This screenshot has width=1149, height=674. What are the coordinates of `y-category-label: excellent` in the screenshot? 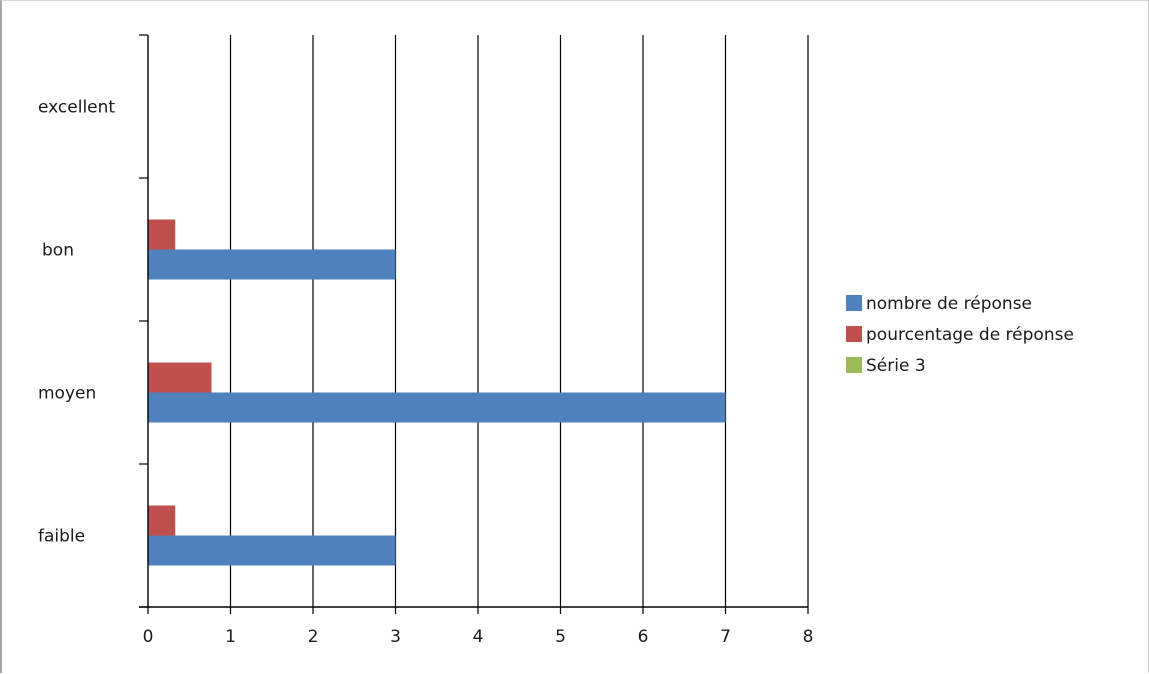 It's located at (76, 108).